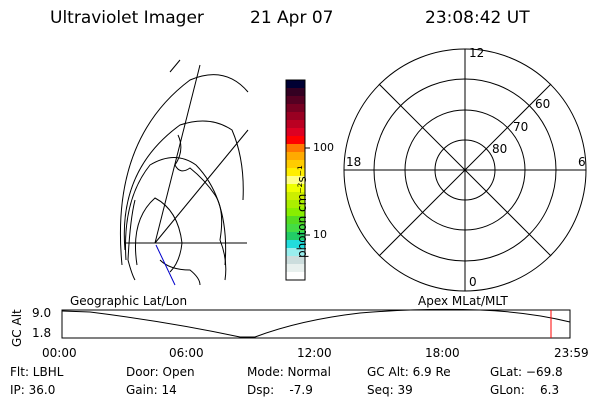 This screenshot has width=600, height=400. Describe the element at coordinates (160, 372) in the screenshot. I see `door-info: Door: Open` at that location.